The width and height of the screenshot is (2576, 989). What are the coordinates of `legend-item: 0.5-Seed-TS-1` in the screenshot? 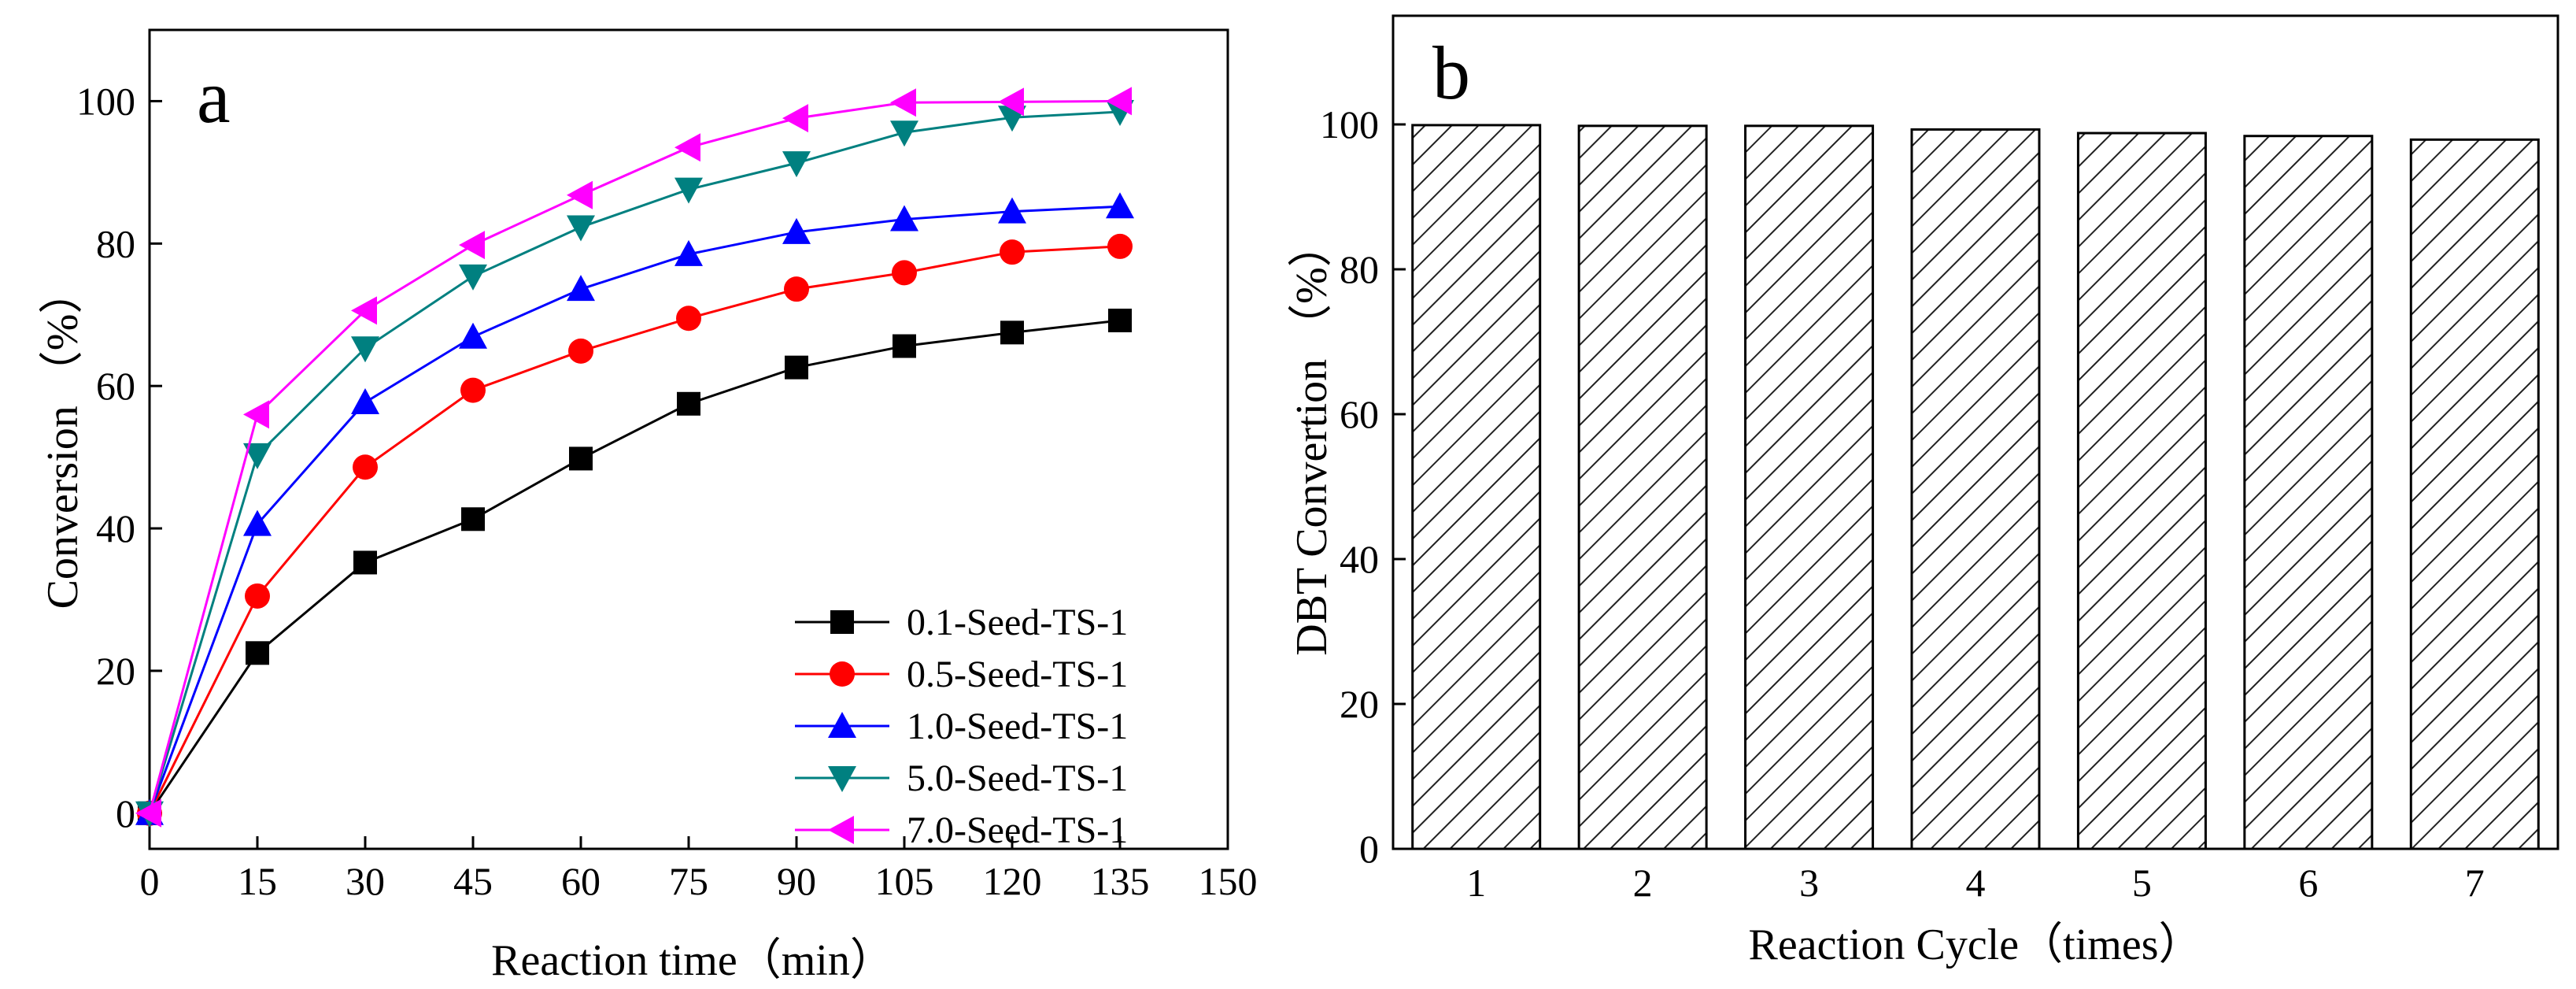 It's located at (962, 674).